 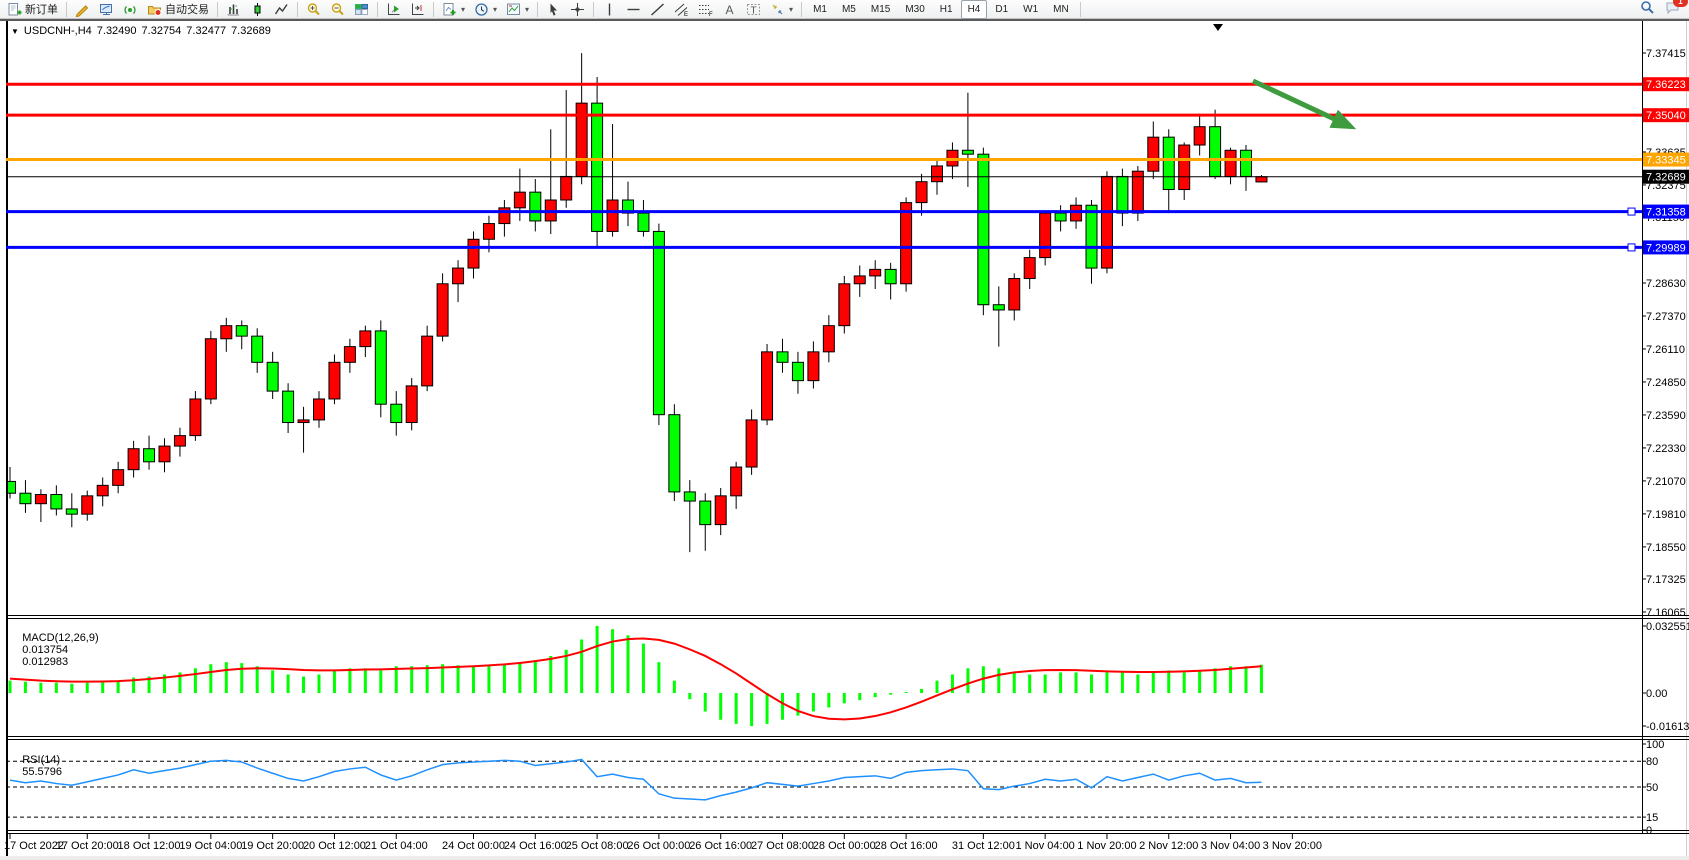 What do you see at coordinates (178, 9) in the screenshot?
I see `autotrading-button: 自动交易` at bounding box center [178, 9].